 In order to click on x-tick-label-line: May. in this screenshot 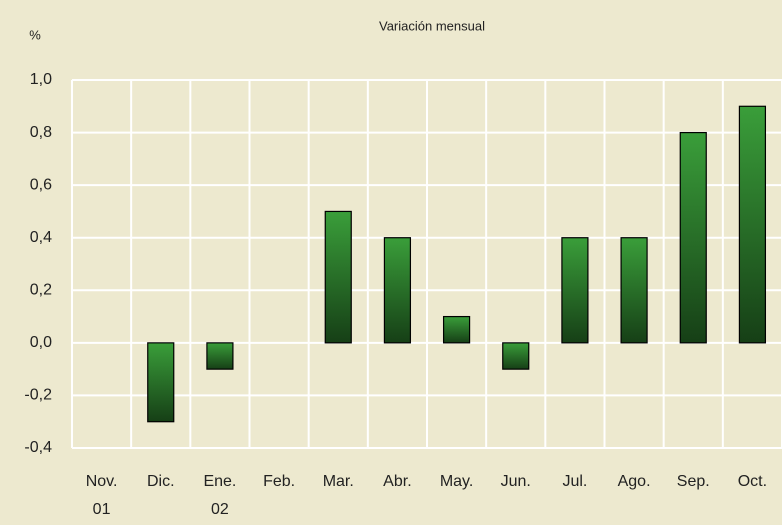, I will do `click(456, 481)`.